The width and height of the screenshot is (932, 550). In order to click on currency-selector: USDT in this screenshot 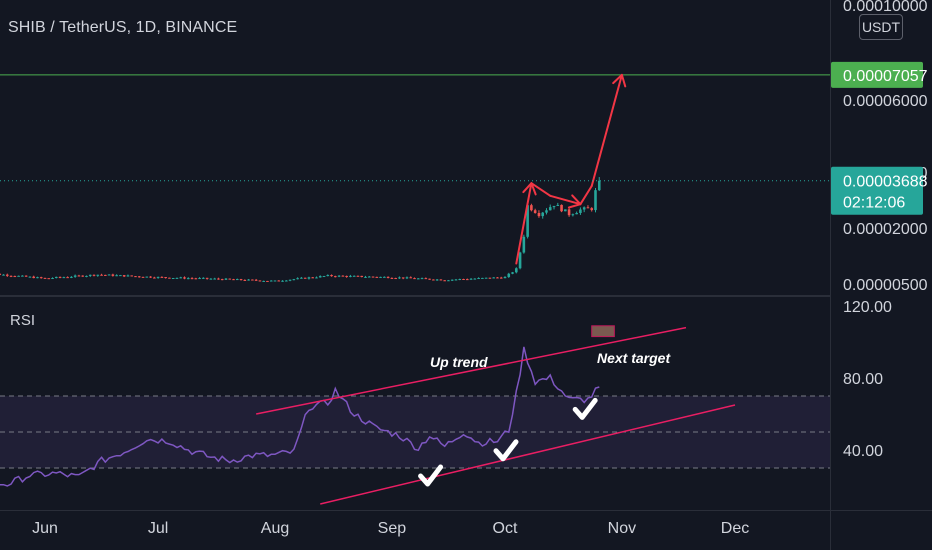, I will do `click(881, 27)`.